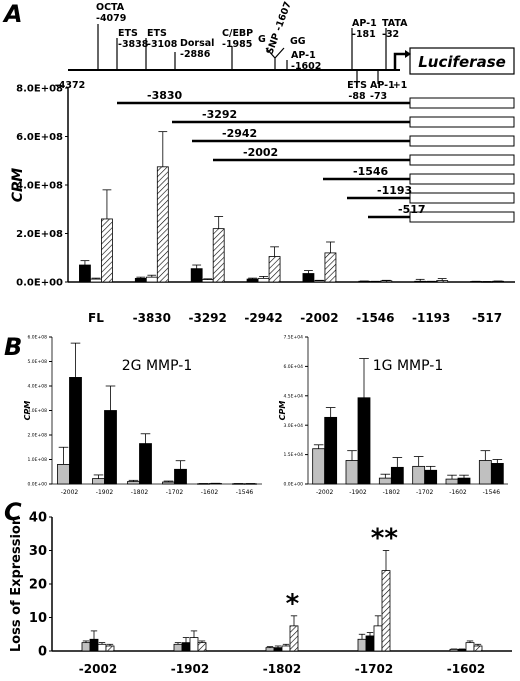  What do you see at coordinates (42, 652) in the screenshot?
I see `y-tick-label: 0` at bounding box center [42, 652].